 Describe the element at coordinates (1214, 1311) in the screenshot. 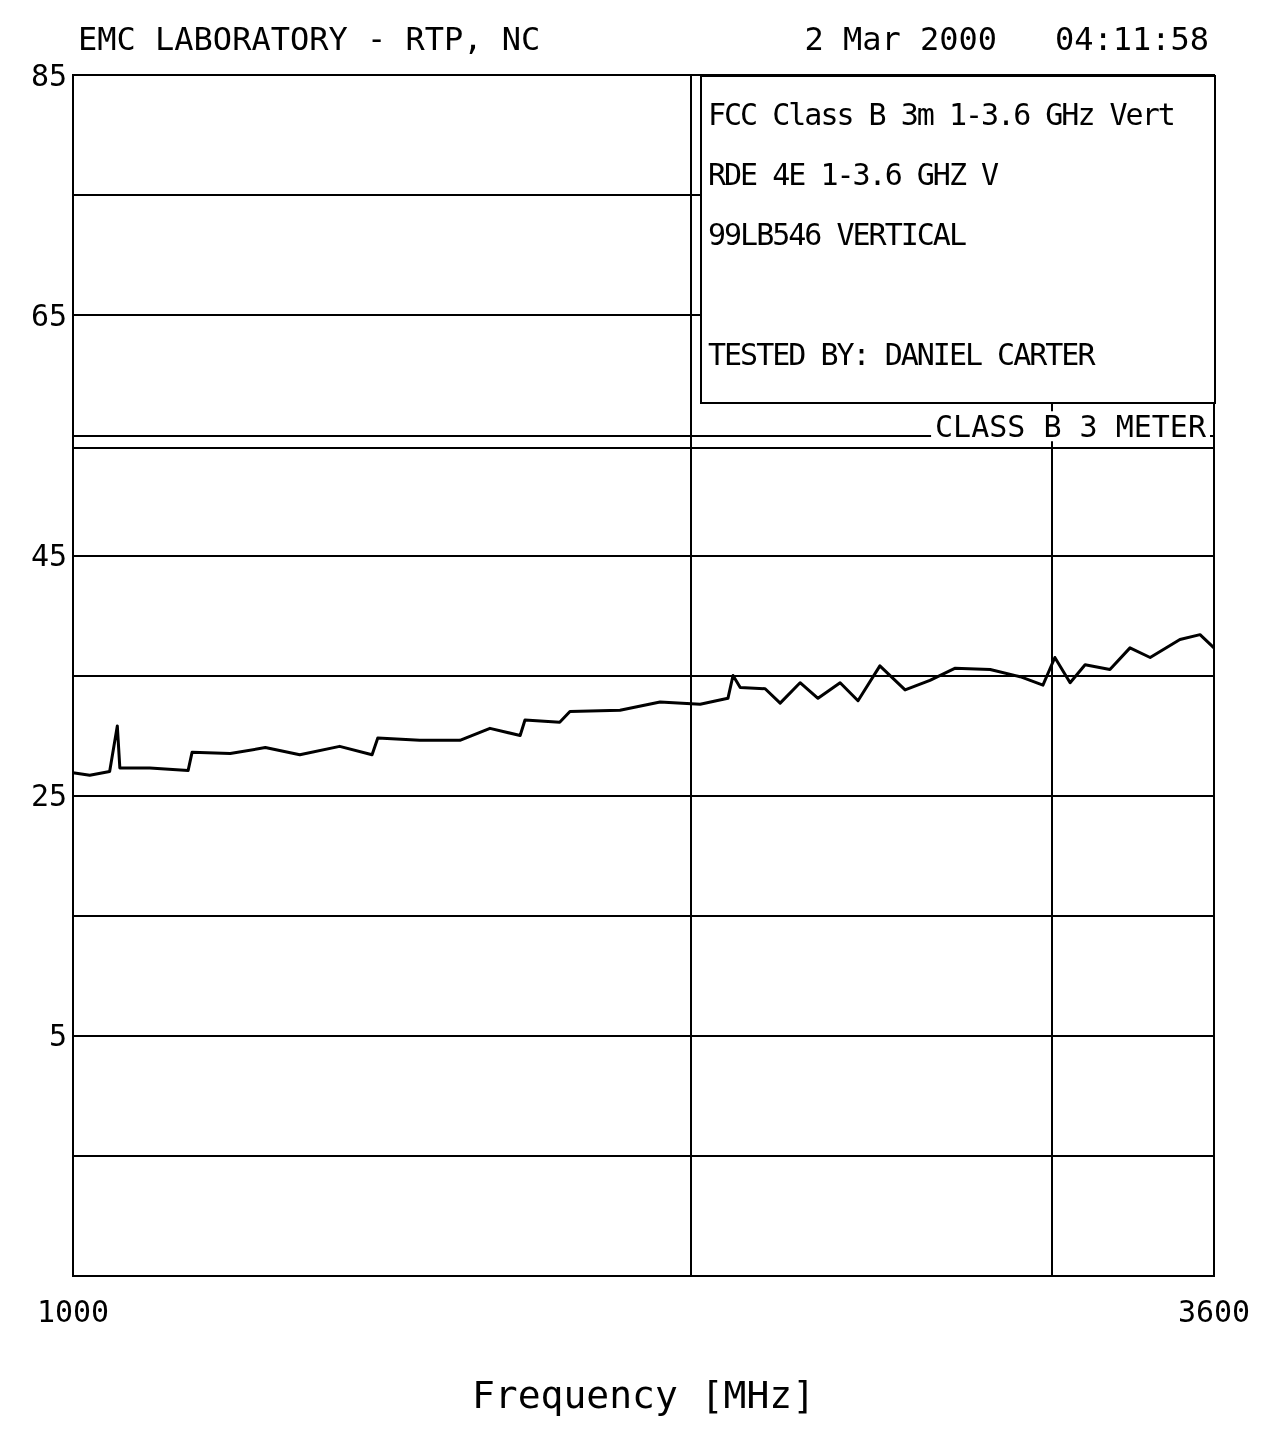

I see `x-tick-label: 3600` at that location.